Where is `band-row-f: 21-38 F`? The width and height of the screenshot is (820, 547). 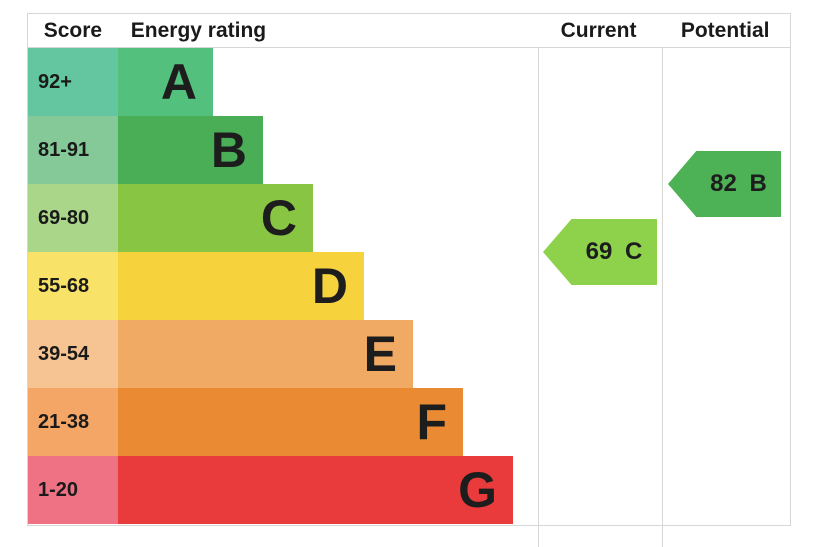
band-row-f: 21-38 F is located at coordinates (409, 422).